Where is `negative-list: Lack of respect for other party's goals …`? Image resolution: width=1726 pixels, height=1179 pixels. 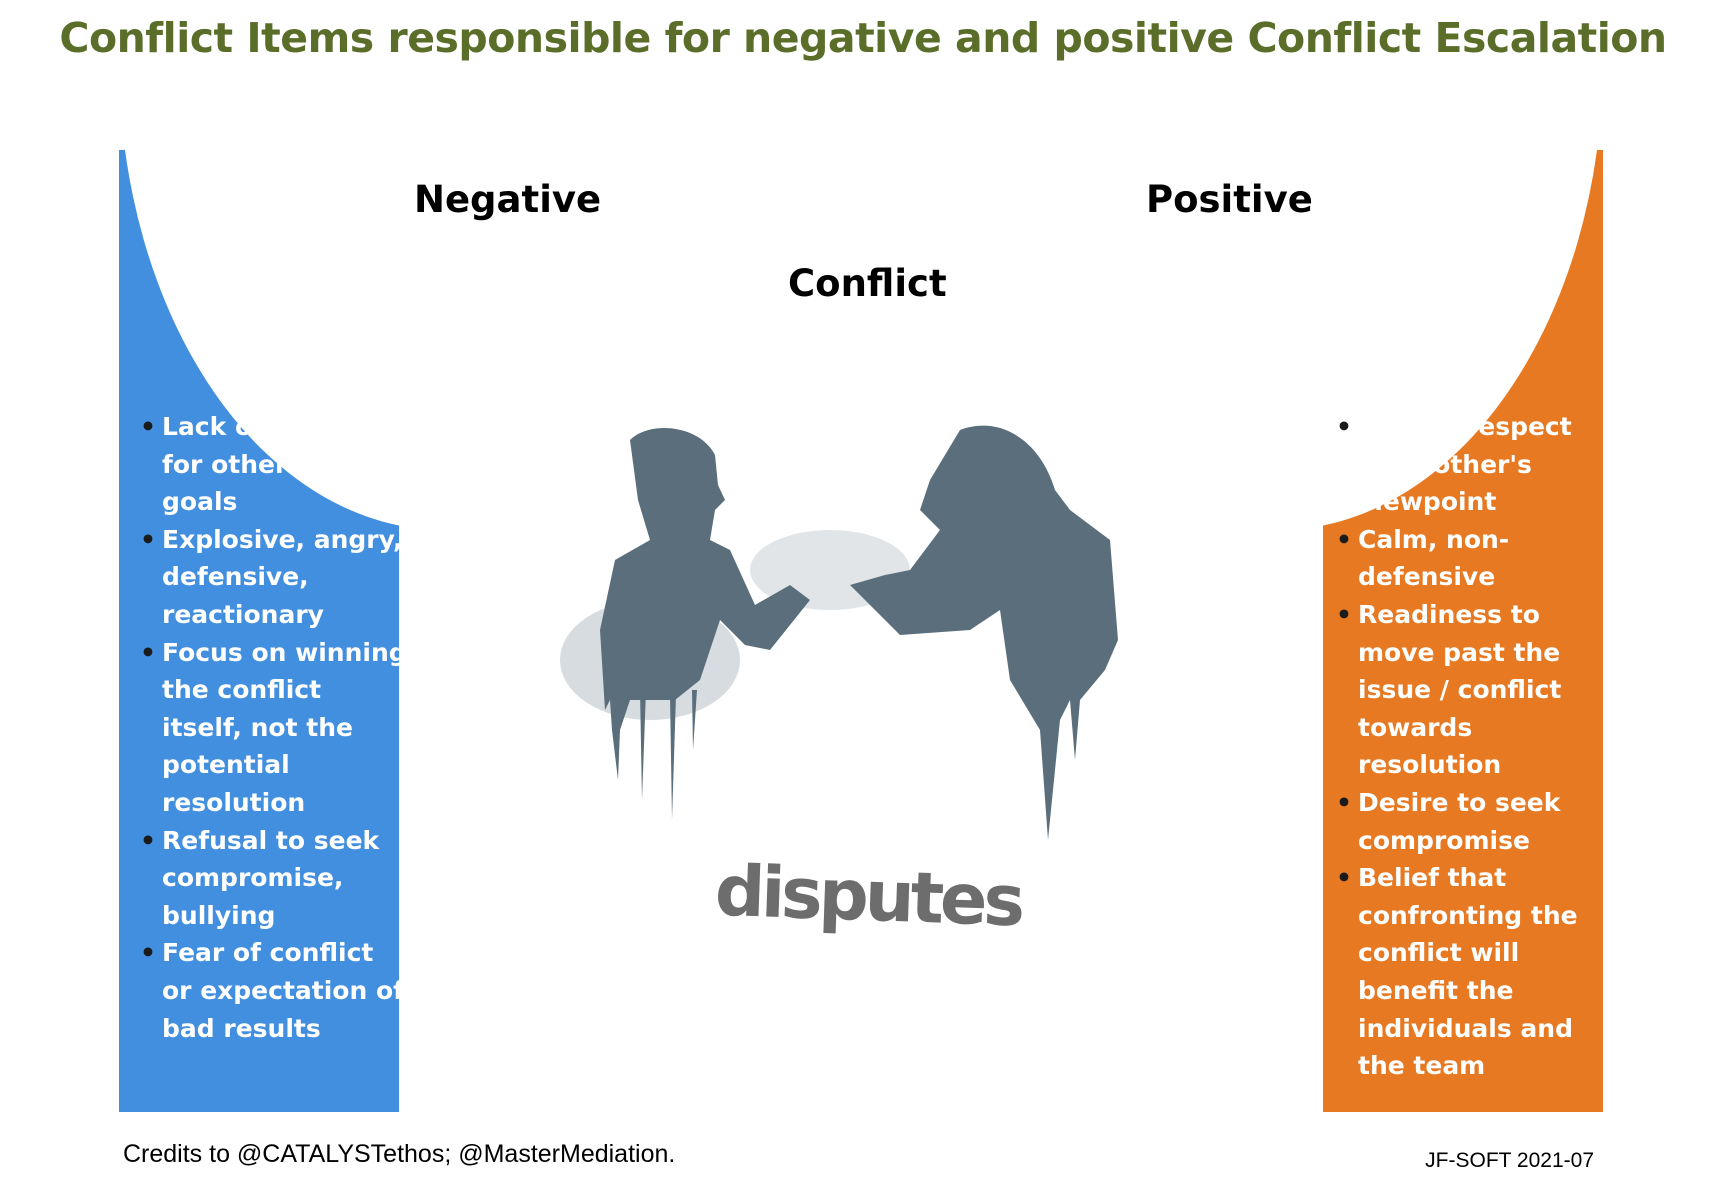
negative-list: Lack of respect for other party's goals … is located at coordinates (273, 727).